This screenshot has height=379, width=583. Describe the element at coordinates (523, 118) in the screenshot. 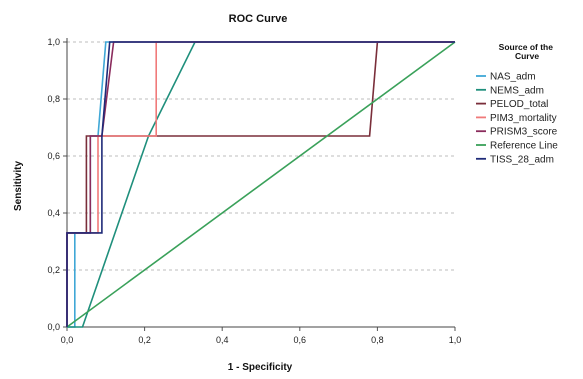

I see `legend-label: PIM3_mortality` at that location.